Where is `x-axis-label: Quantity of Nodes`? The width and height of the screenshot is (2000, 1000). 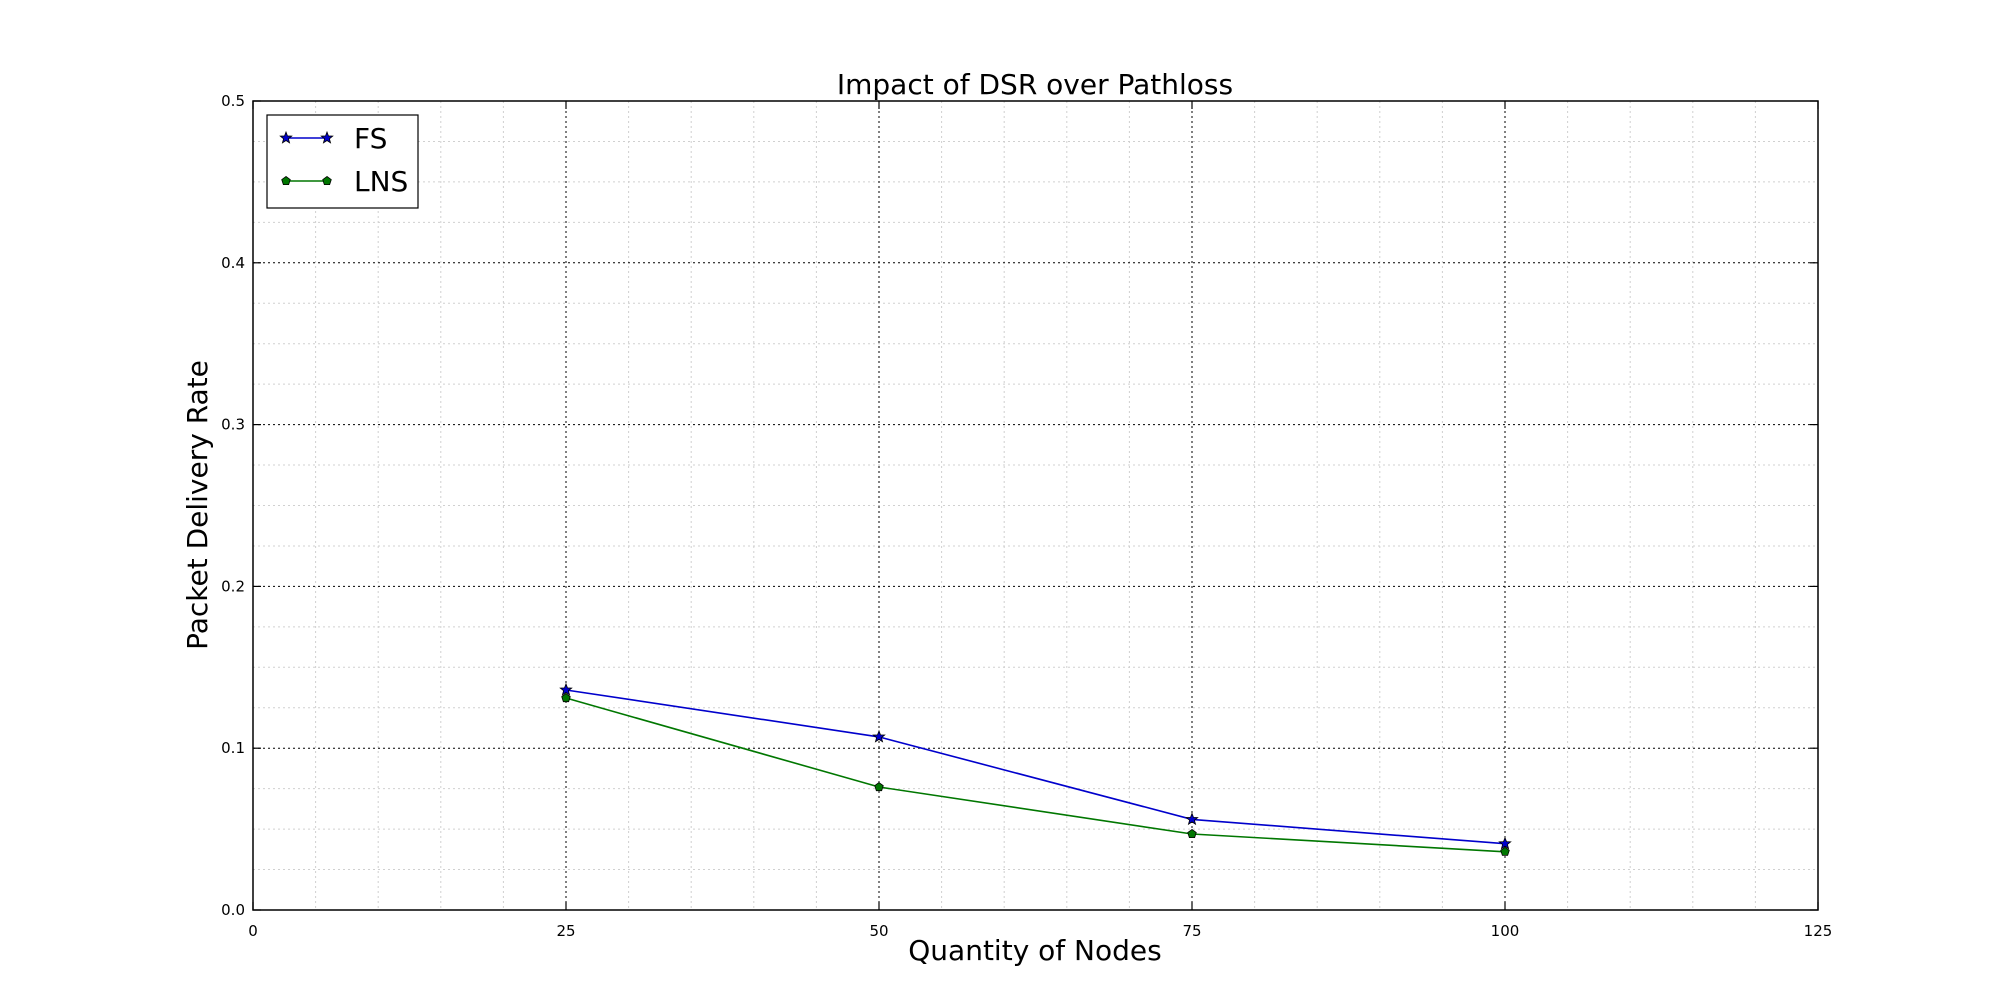
x-axis-label: Quantity of Nodes is located at coordinates (1034, 950).